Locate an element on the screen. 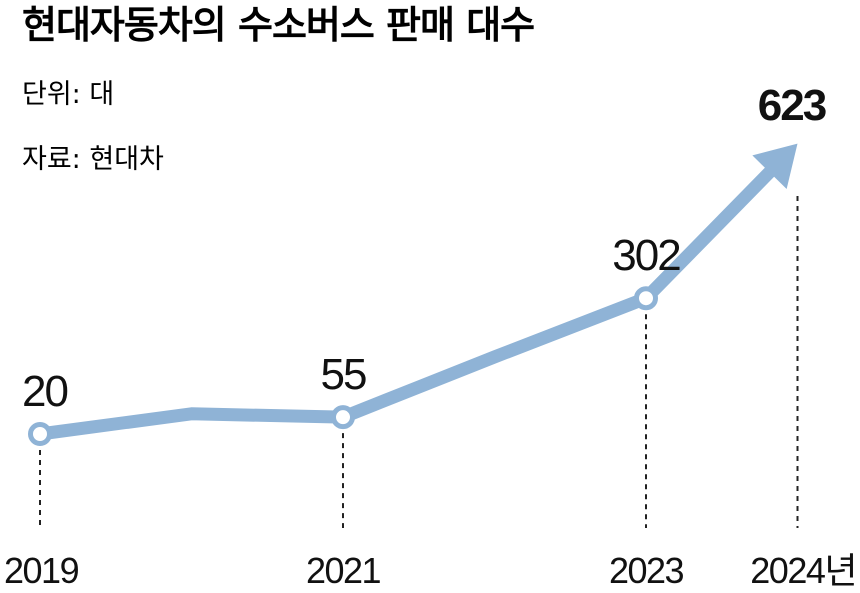 The image size is (860, 593). x-tick-label-2023: 2023 is located at coordinates (646, 570).